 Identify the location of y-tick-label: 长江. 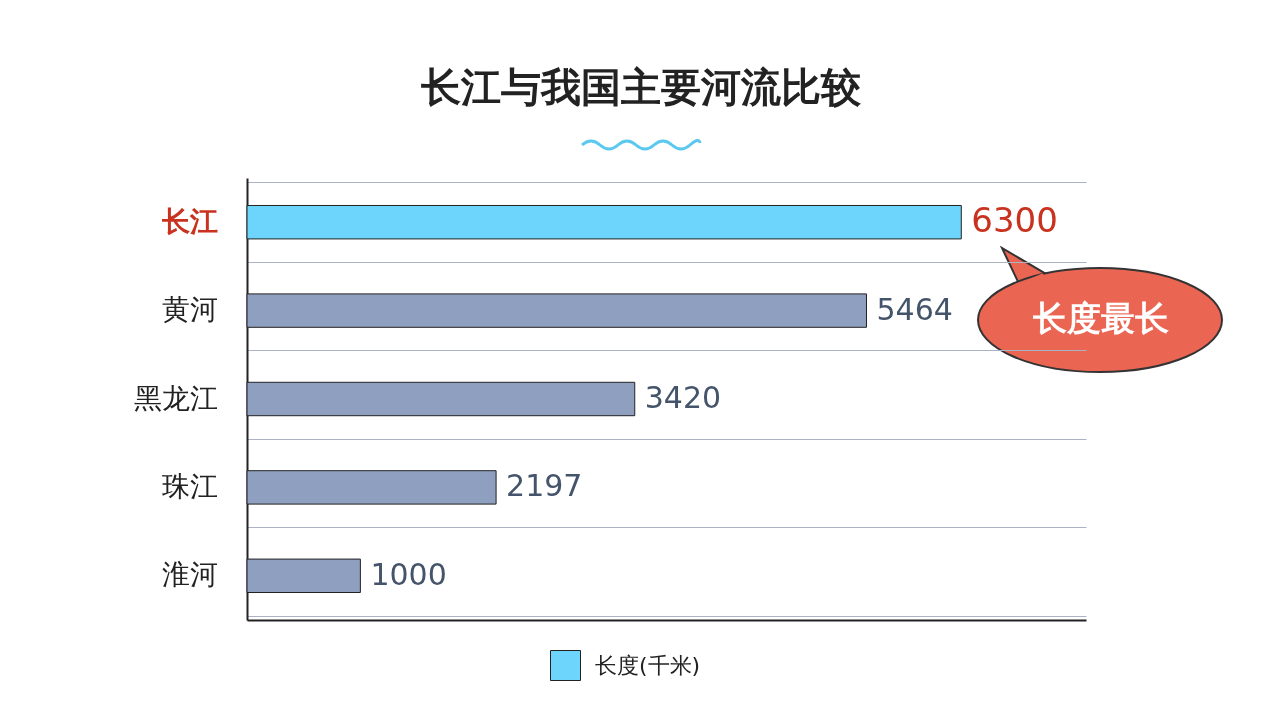
(189, 221).